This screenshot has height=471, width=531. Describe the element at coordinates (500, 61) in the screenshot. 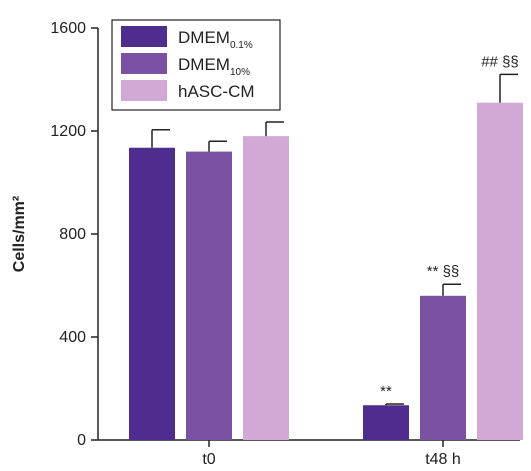

I see `significance-annotation: ## §§` at that location.